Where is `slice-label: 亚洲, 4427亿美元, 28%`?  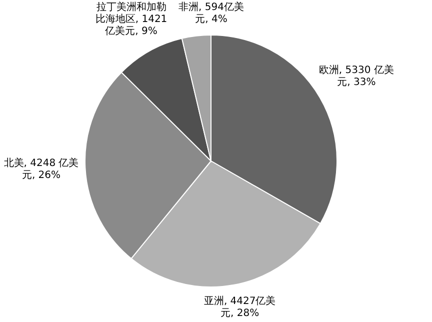 slice-label: 亚洲, 4427亿美元, 28% is located at coordinates (239, 308).